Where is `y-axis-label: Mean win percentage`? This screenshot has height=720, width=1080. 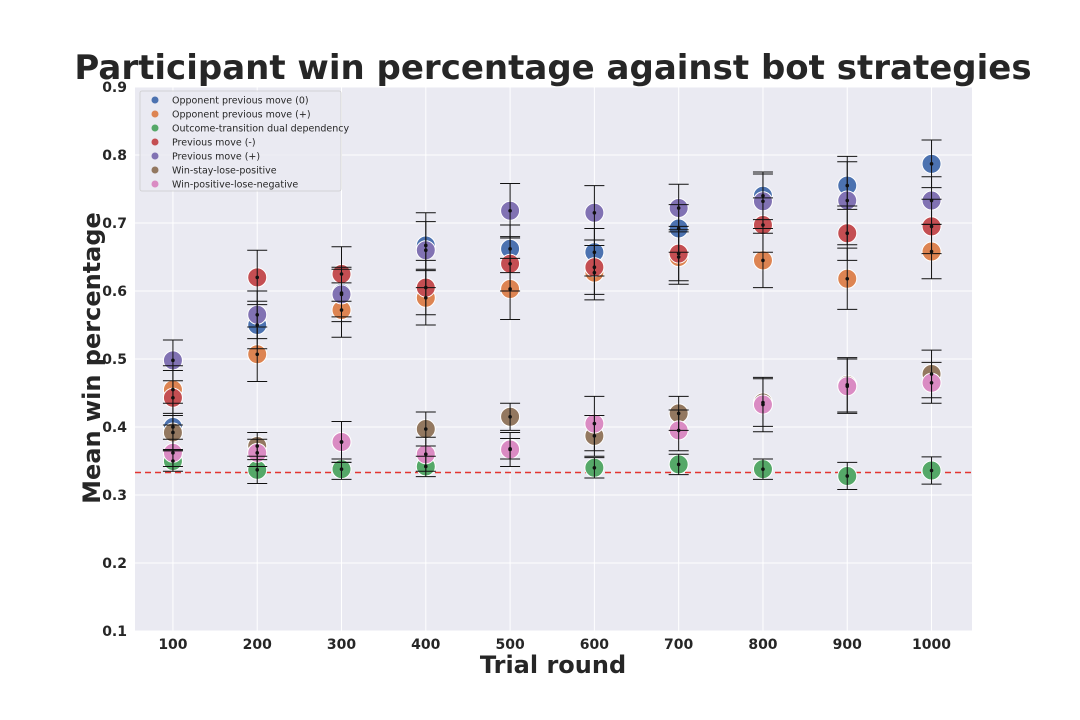
y-axis-label: Mean win percentage is located at coordinates (92, 358).